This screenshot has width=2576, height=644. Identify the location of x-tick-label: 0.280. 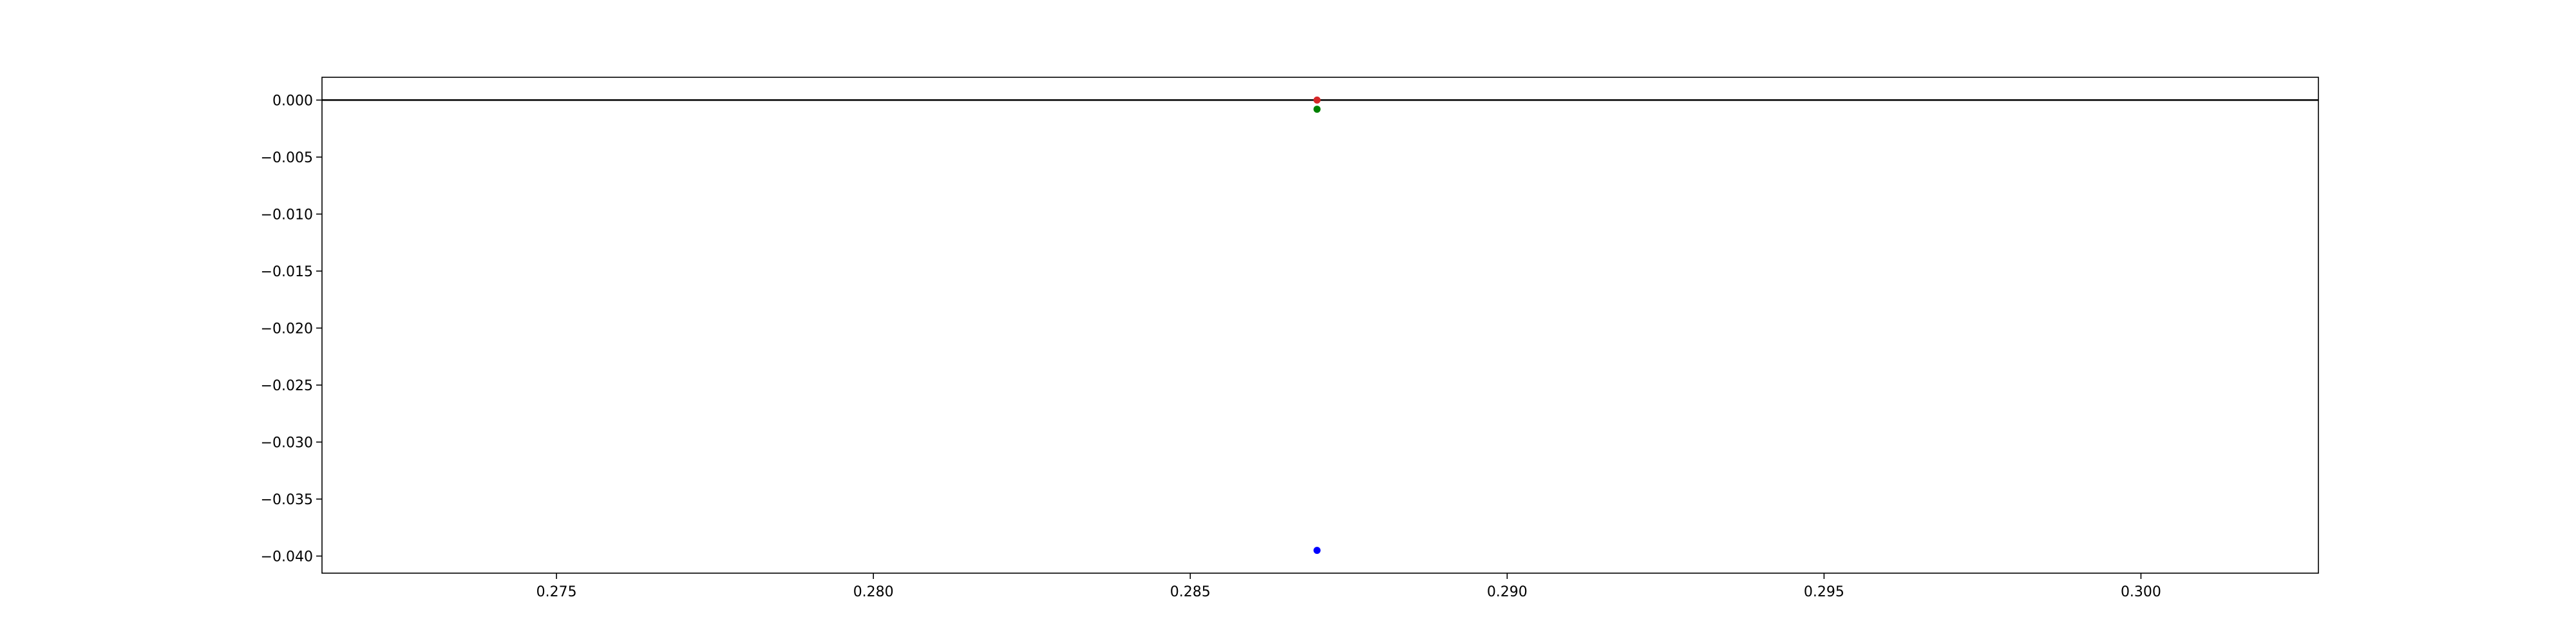
(874, 592).